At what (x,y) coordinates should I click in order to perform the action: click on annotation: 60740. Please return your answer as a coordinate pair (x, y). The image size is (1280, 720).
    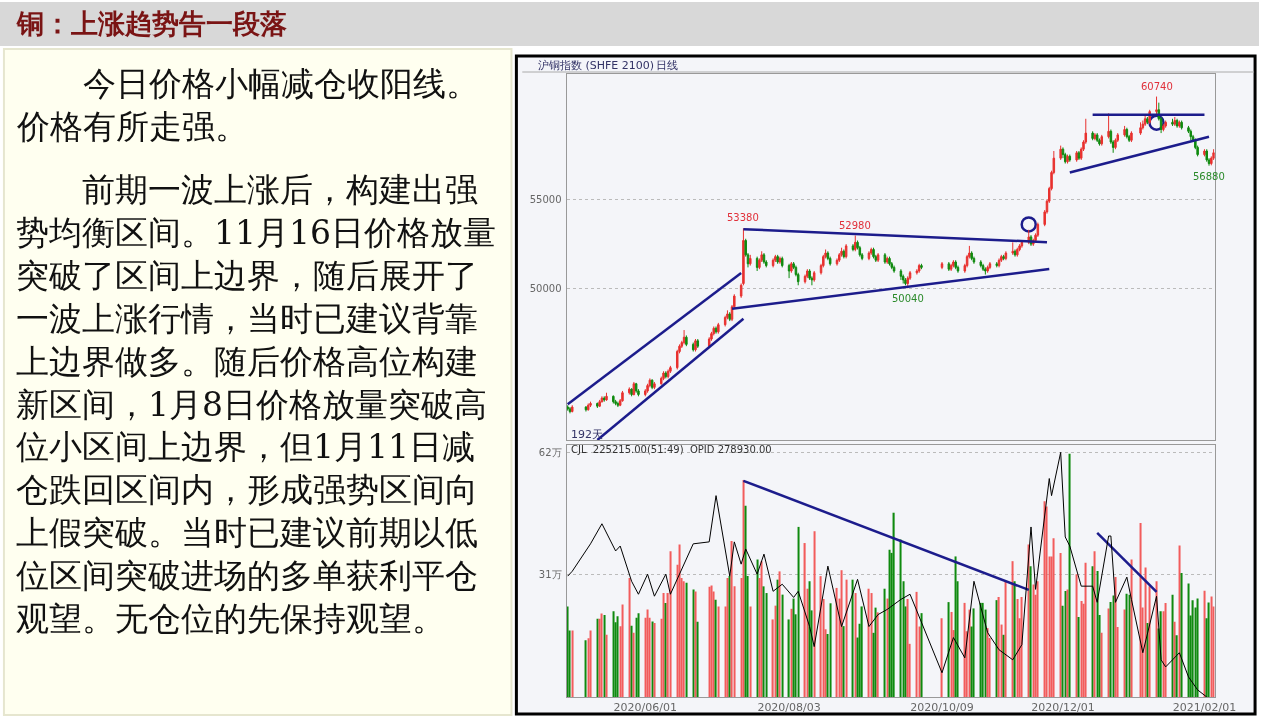
    Looking at the image, I should click on (1157, 86).